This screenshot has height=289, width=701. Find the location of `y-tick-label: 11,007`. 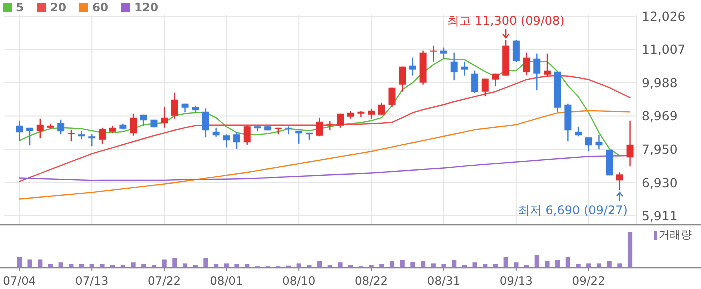

y-tick-label: 11,007 is located at coordinates (664, 50).